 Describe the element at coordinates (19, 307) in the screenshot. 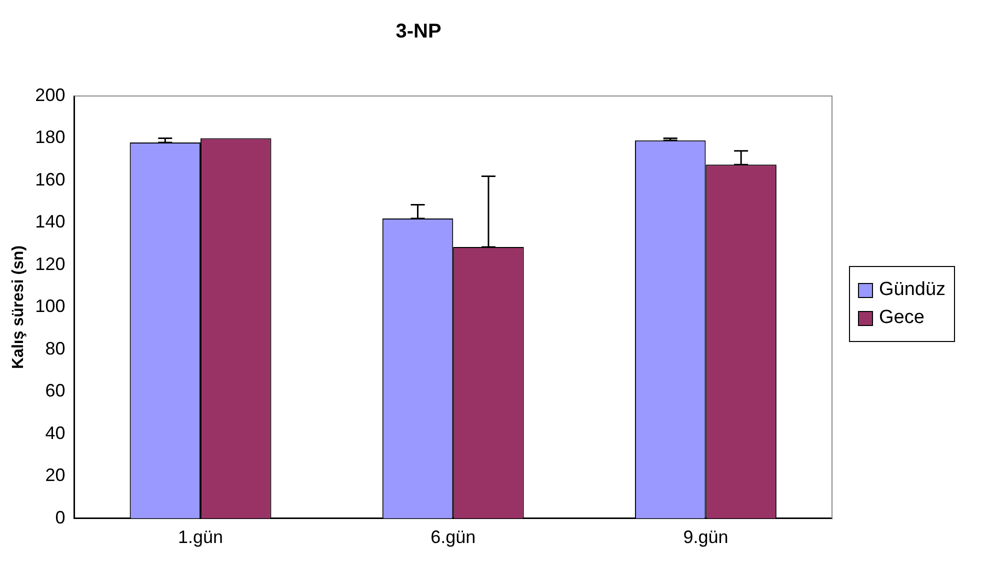

I see `y-axis-title: Kalış süresi (sn)` at that location.